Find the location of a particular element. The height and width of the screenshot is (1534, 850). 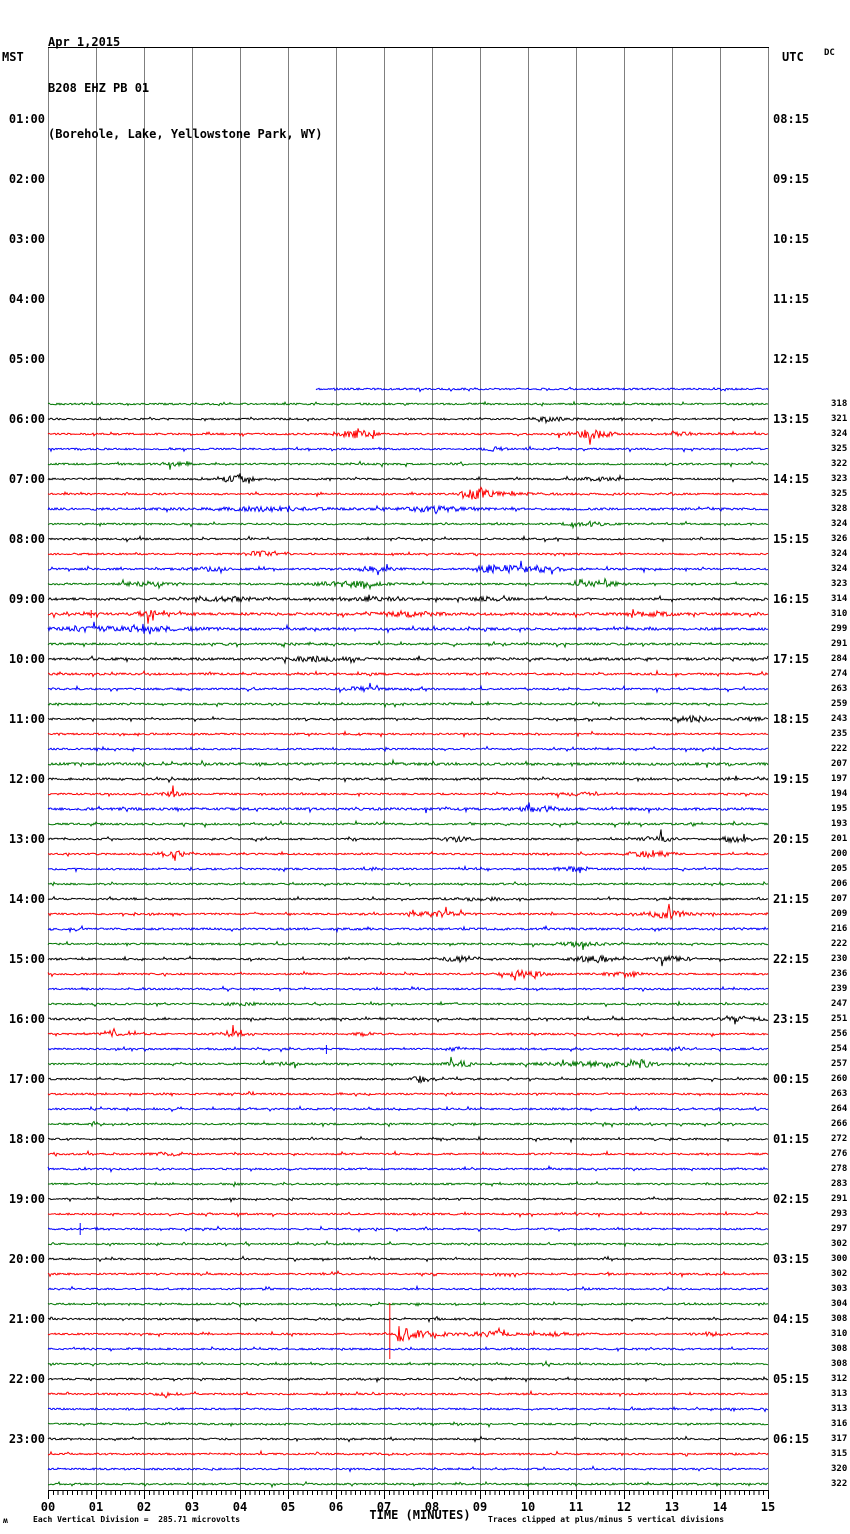

dc-value: 243 is located at coordinates (839, 719).